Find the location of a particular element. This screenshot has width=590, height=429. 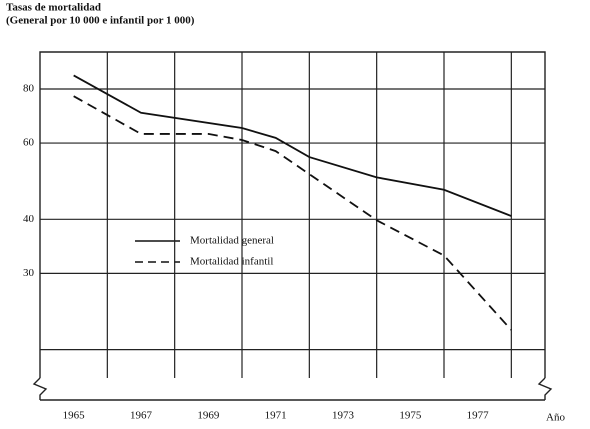

y-tick-label: 30 is located at coordinates (29, 273).